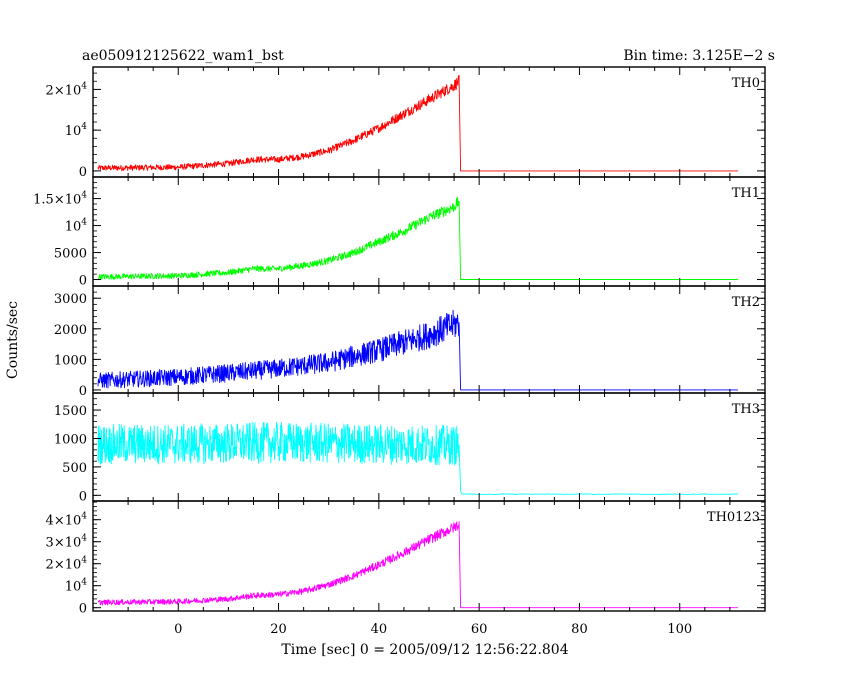 The width and height of the screenshot is (850, 680). What do you see at coordinates (417, 350) in the screenshot?
I see `series-line-th2` at bounding box center [417, 350].